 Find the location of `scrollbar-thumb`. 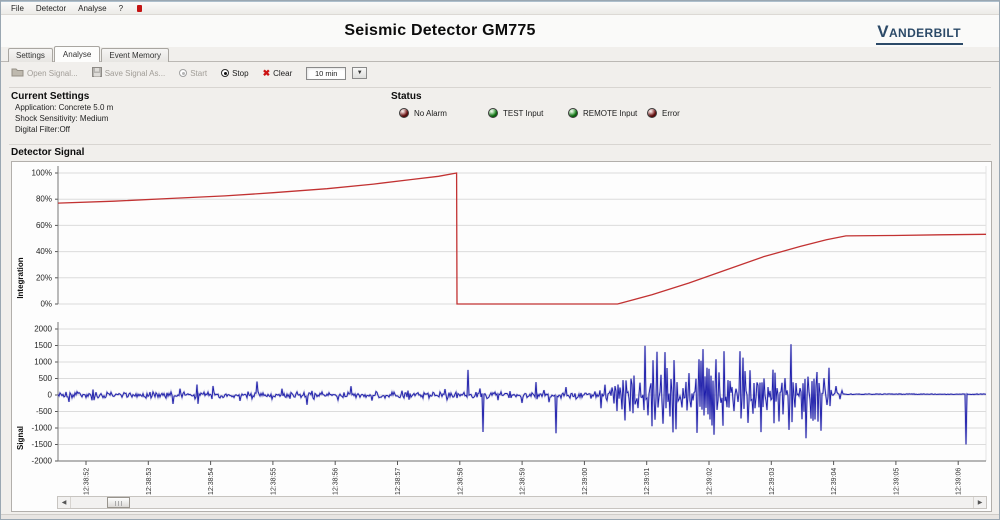

scrollbar-thumb is located at coordinates (118, 502).